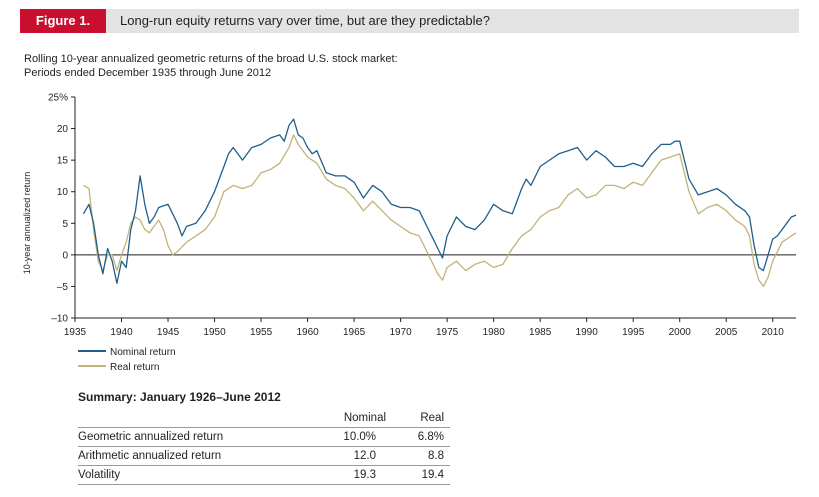 Image resolution: width=819 pixels, height=497 pixels. I want to click on row-nominal: 10.0%, so click(356, 437).